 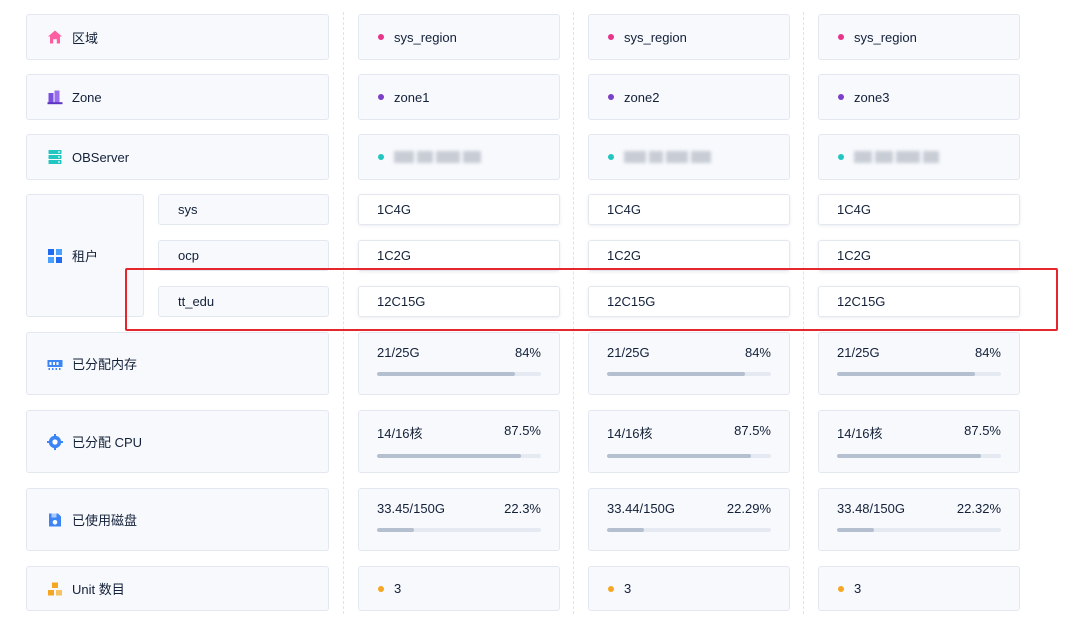 I want to click on row-label-text: 已使用磁盘, so click(x=105, y=520).